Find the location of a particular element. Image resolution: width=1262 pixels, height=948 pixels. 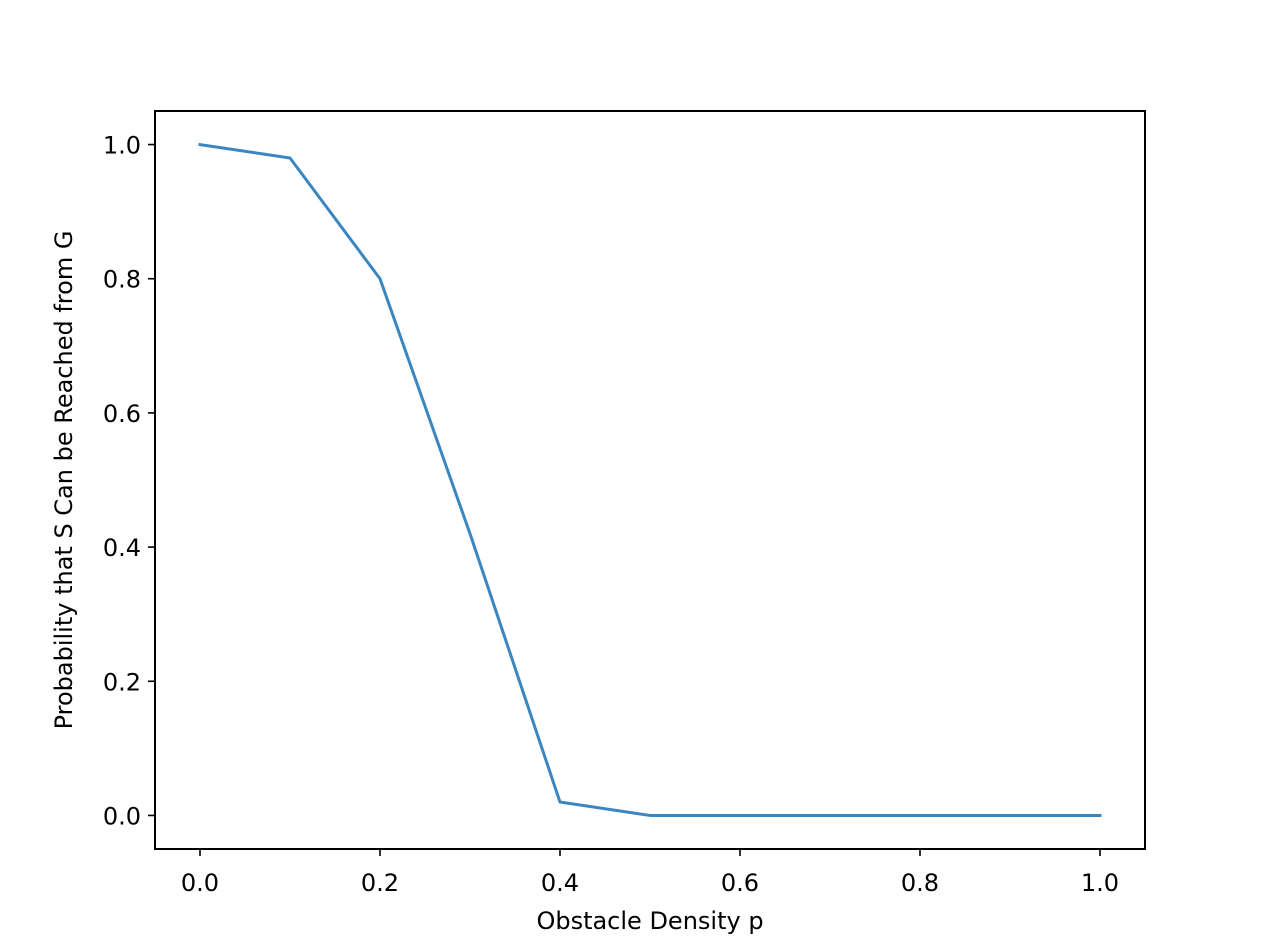

x-tick-label: 0.2 is located at coordinates (380, 883).